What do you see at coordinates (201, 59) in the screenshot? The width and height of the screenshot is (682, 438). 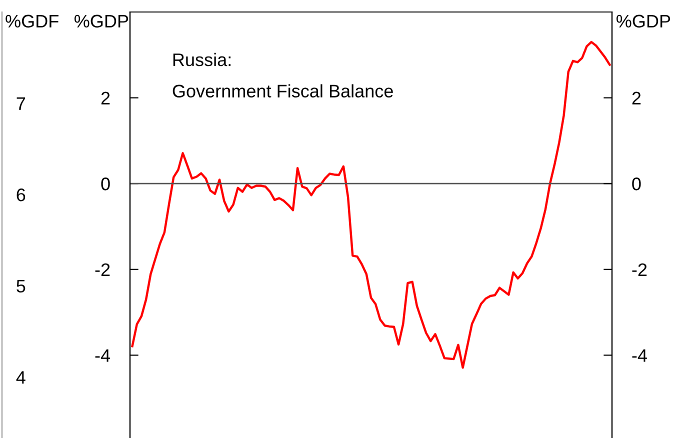 I see `text: Russia:` at bounding box center [201, 59].